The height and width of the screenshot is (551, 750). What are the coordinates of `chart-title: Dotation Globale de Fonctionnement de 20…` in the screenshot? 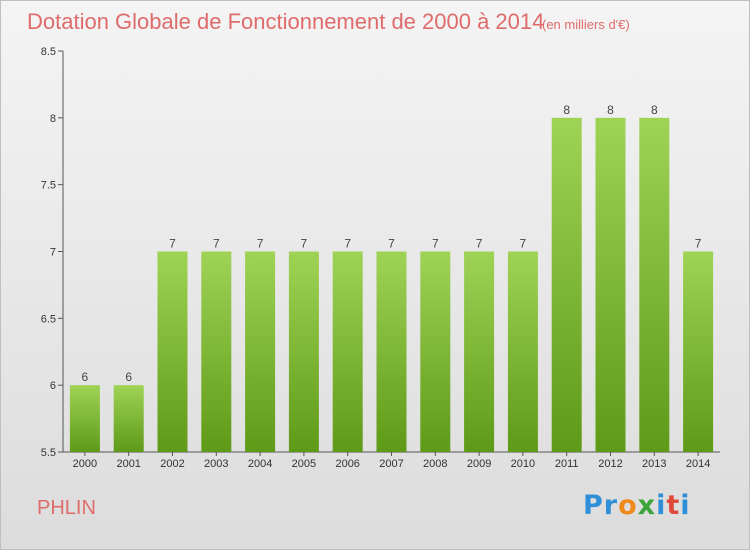 It's located at (286, 21).